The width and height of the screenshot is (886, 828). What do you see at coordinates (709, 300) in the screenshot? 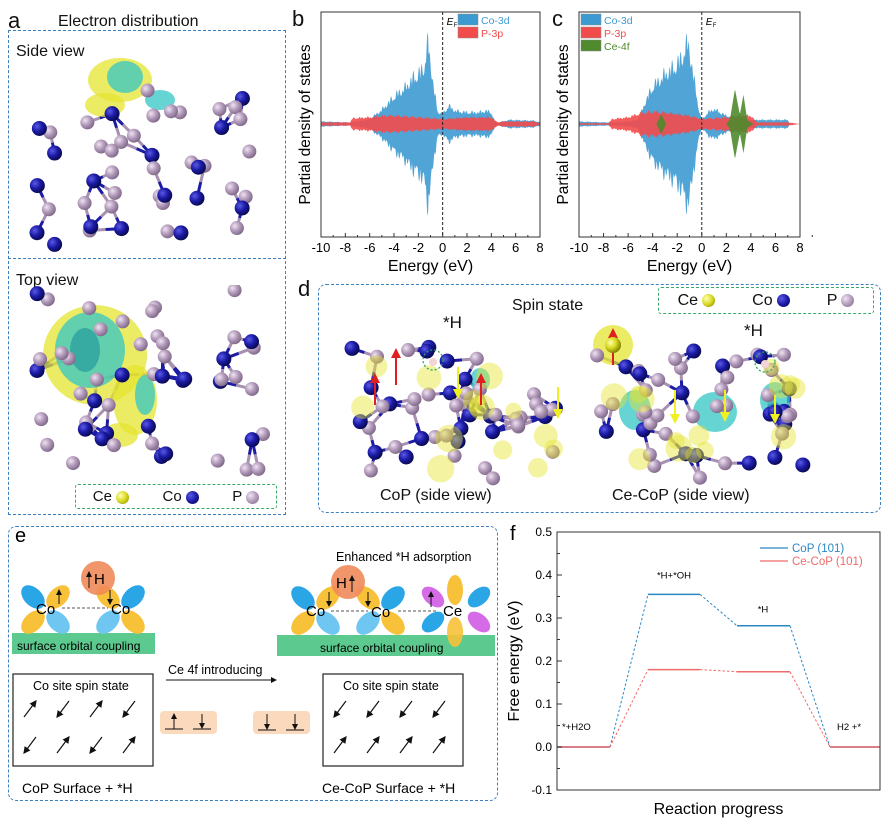
I see `ce-atom-icon` at bounding box center [709, 300].